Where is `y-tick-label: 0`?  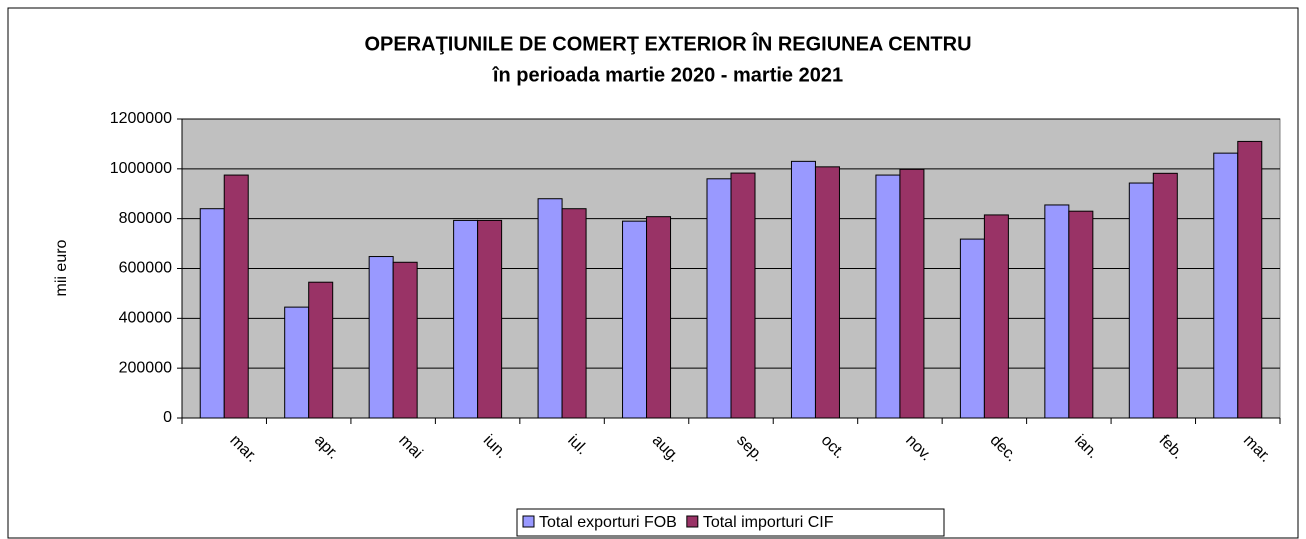
y-tick-label: 0 is located at coordinates (167, 417).